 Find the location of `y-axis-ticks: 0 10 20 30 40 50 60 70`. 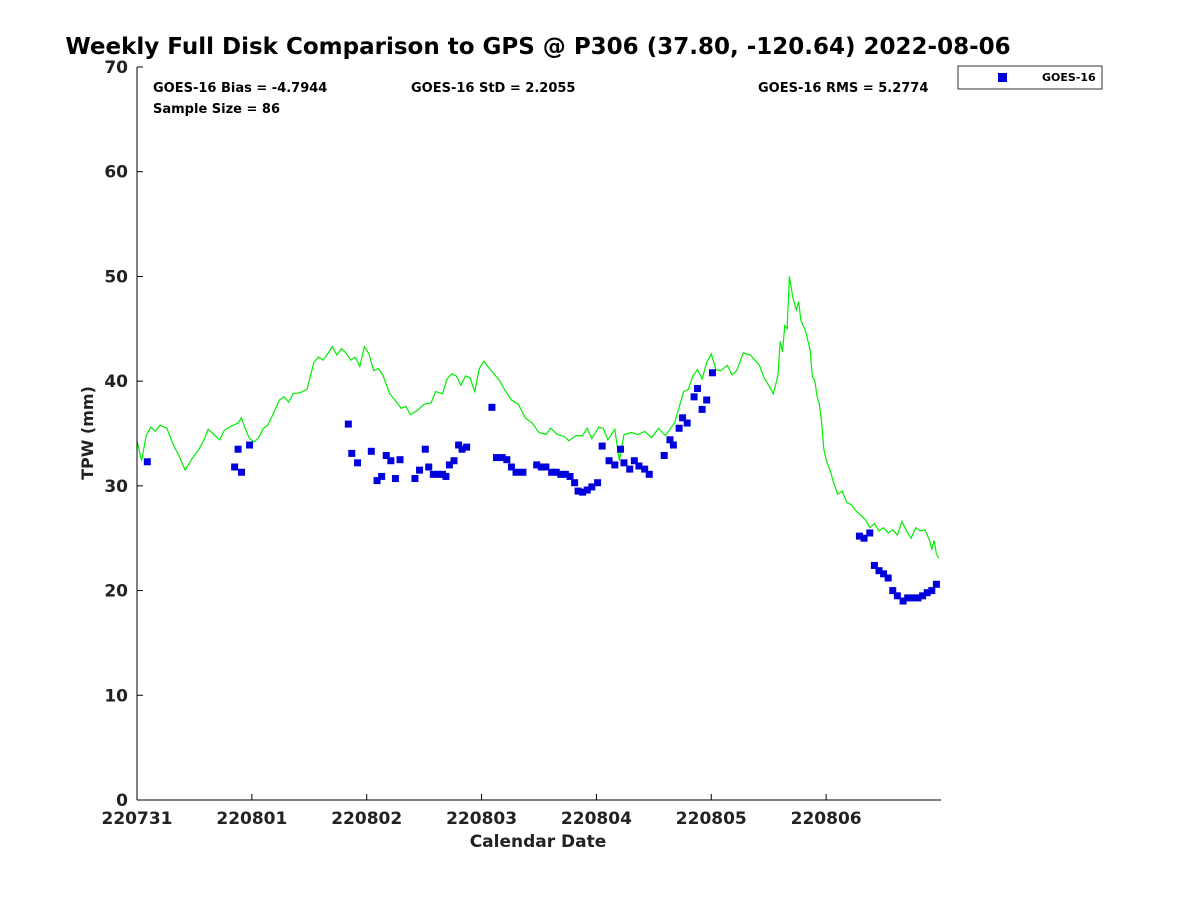

y-axis-ticks: 0 10 20 30 40 50 60 70 is located at coordinates (123, 434).